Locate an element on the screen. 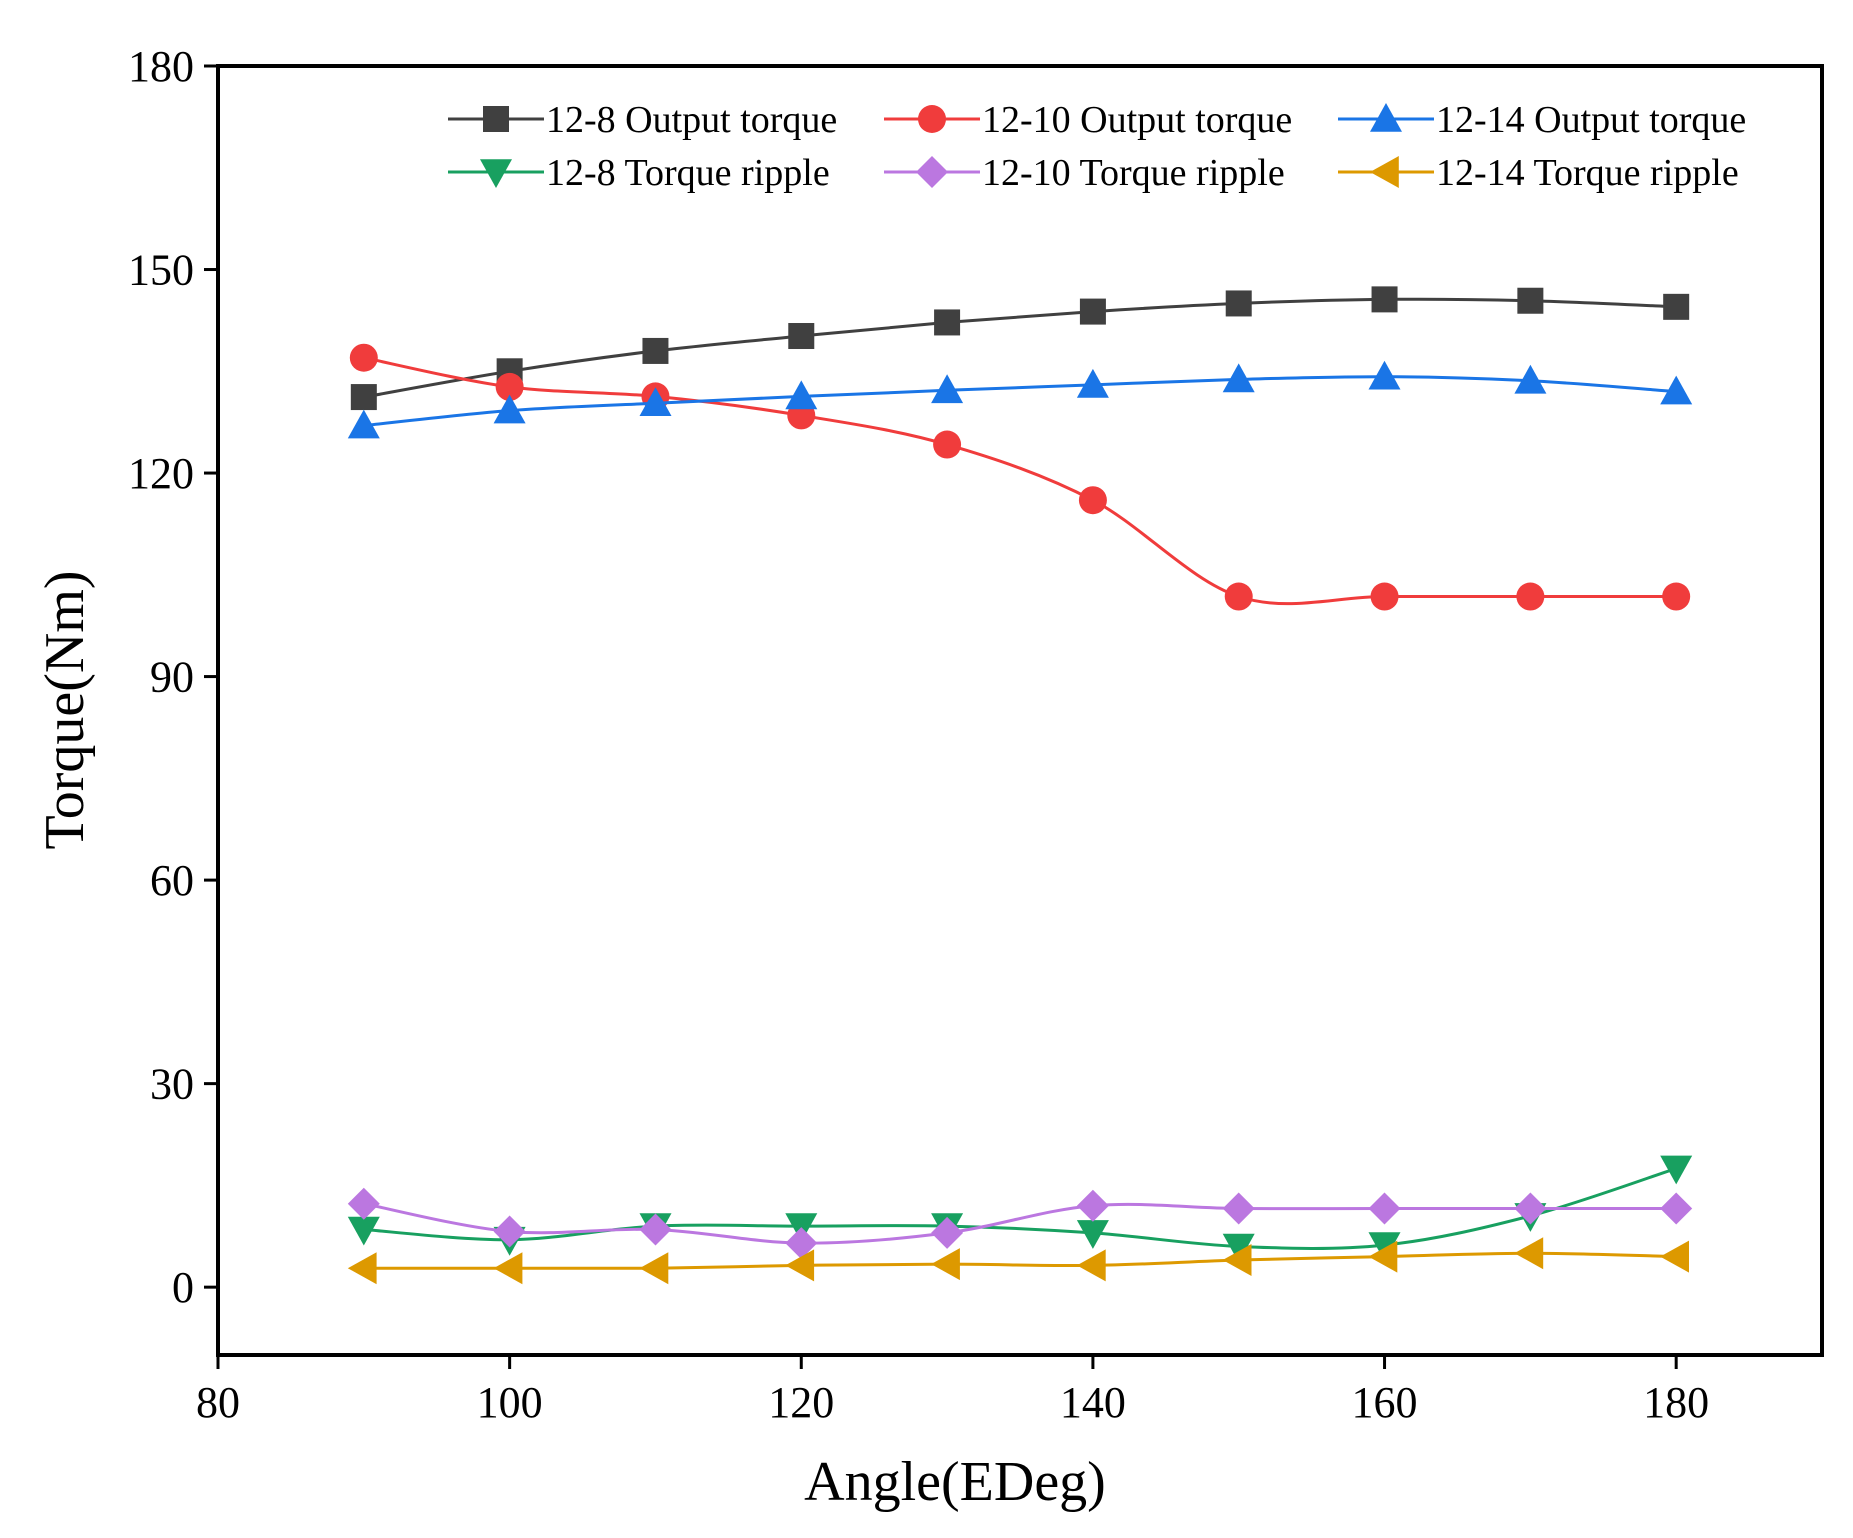 The image size is (1853, 1538). legend-item: 12-14 Output torque is located at coordinates (1542, 120).